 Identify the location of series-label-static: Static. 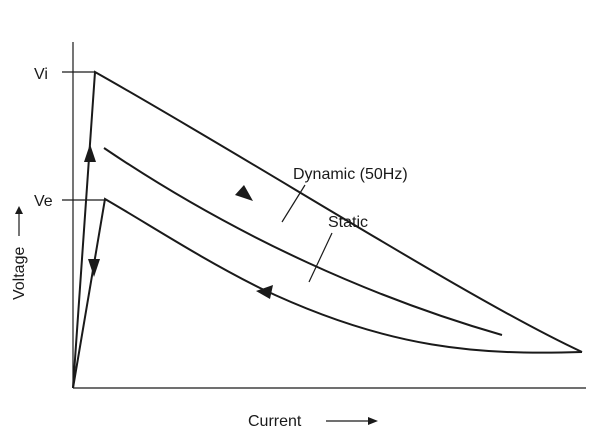
(348, 222).